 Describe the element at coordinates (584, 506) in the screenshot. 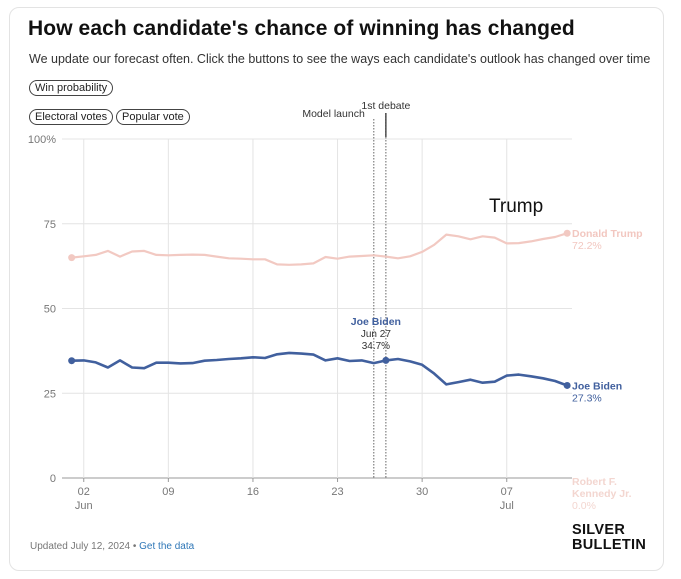

I see `rfk-end-value: 0.0%` at that location.